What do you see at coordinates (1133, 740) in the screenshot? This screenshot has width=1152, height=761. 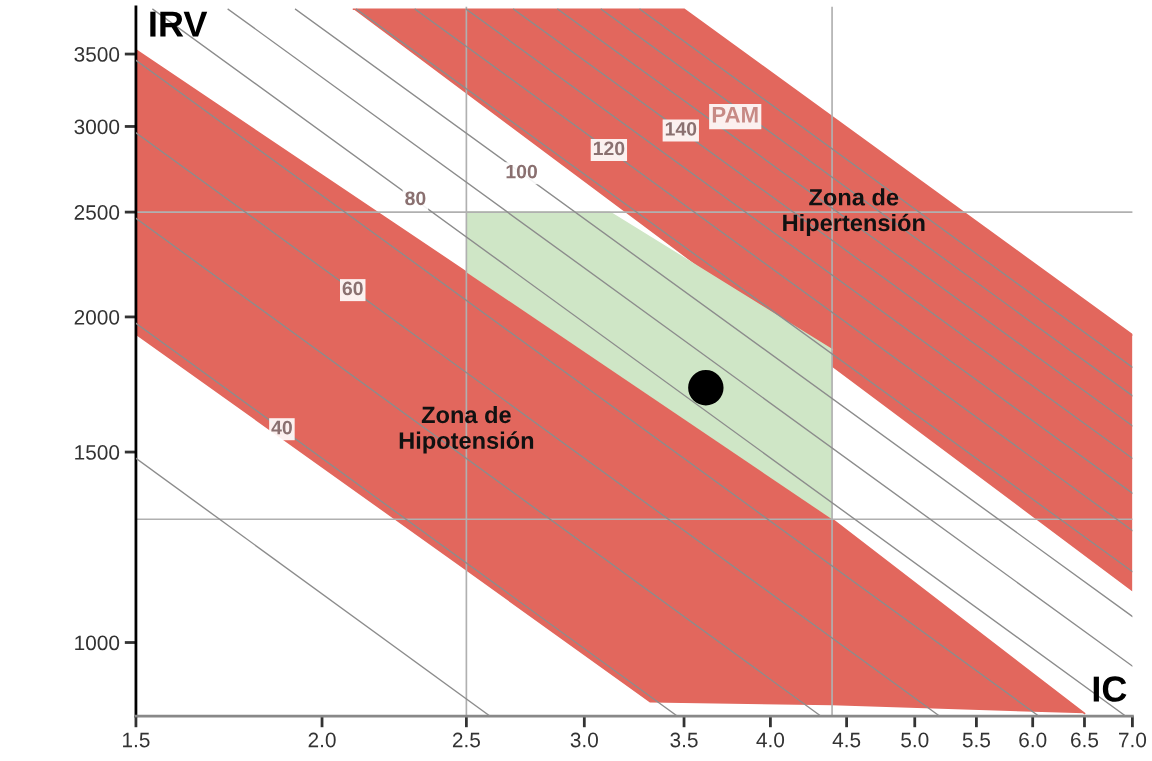 I see `x-tick-label: 7.0` at bounding box center [1133, 740].